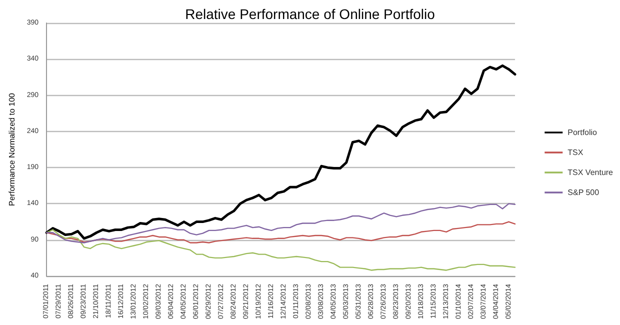 The height and width of the screenshot is (325, 620). I want to click on legend-label: S&P 500, so click(584, 192).